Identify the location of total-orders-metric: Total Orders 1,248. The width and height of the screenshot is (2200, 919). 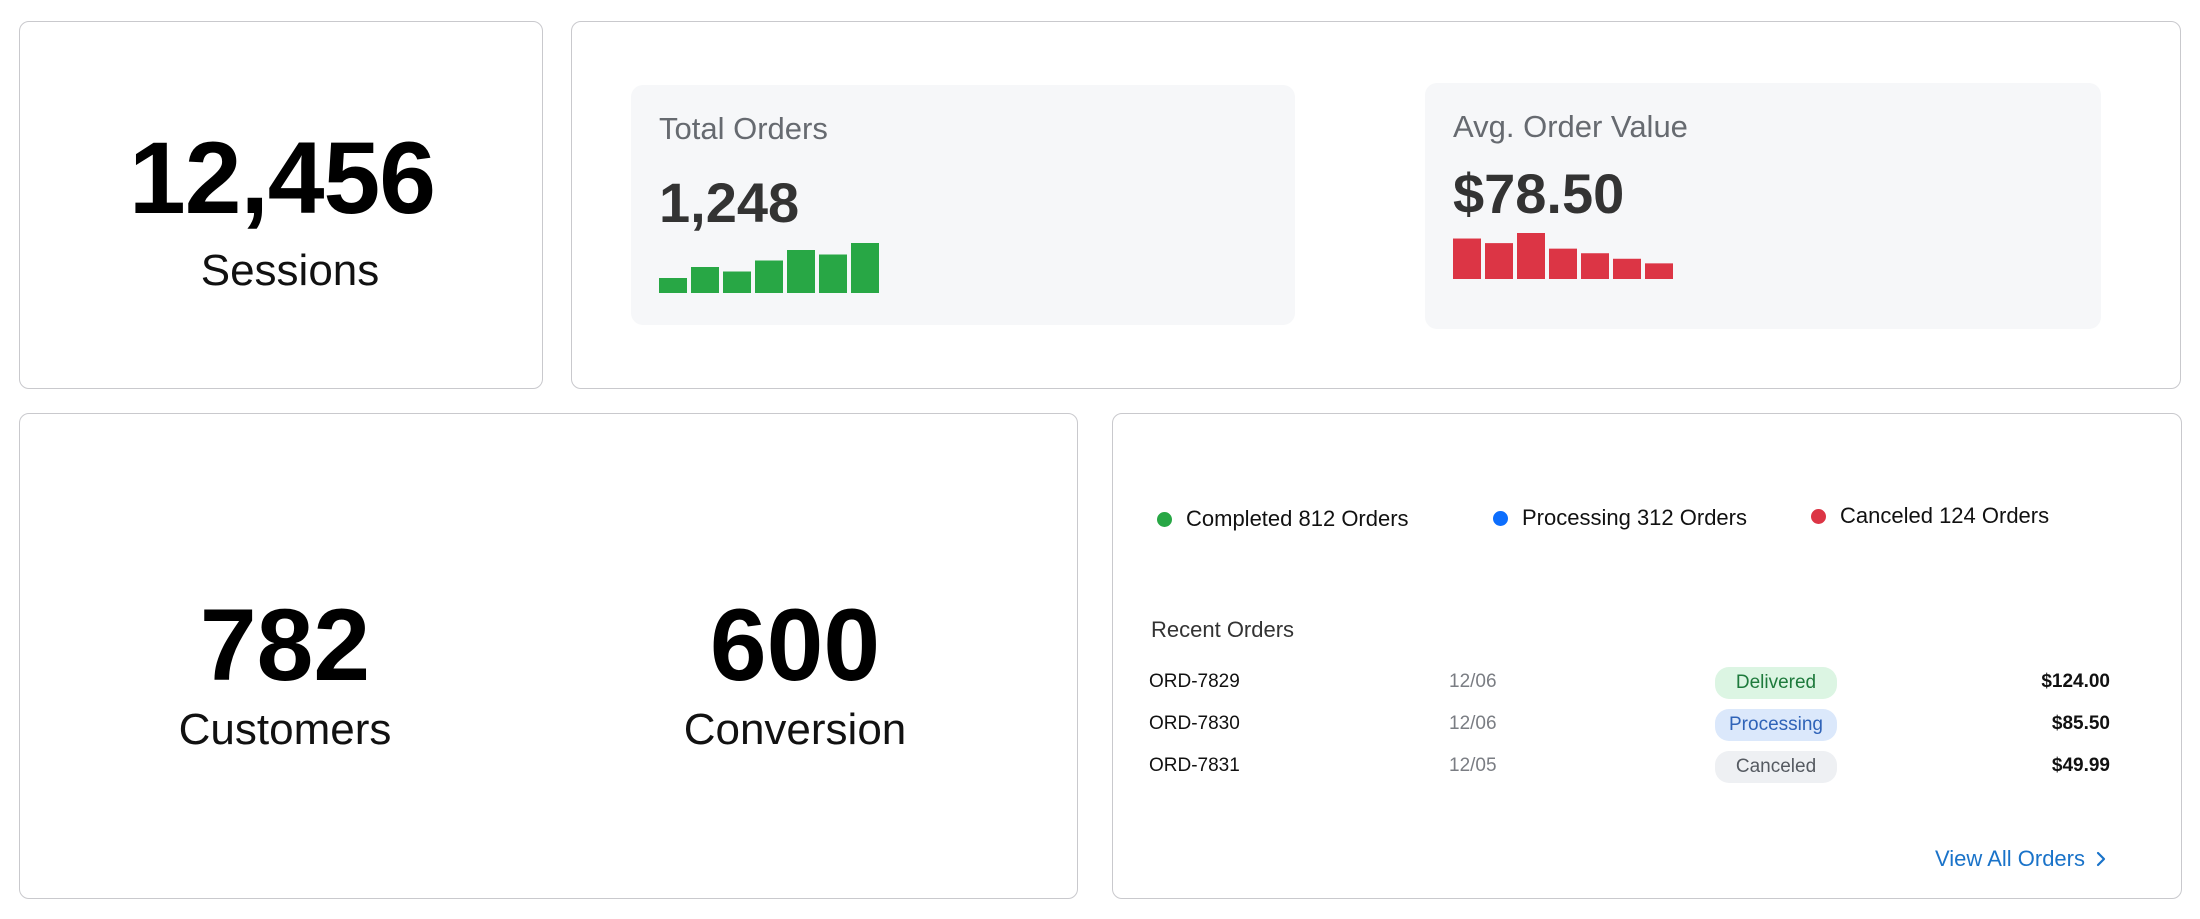
(963, 205).